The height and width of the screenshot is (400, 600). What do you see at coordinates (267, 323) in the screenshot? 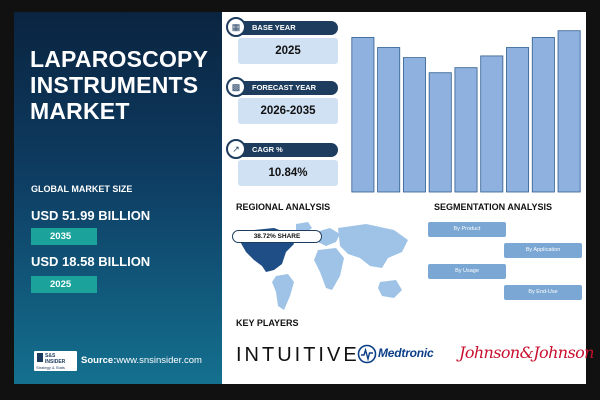
I see `key-players-title: KEY PLAYERS` at bounding box center [267, 323].